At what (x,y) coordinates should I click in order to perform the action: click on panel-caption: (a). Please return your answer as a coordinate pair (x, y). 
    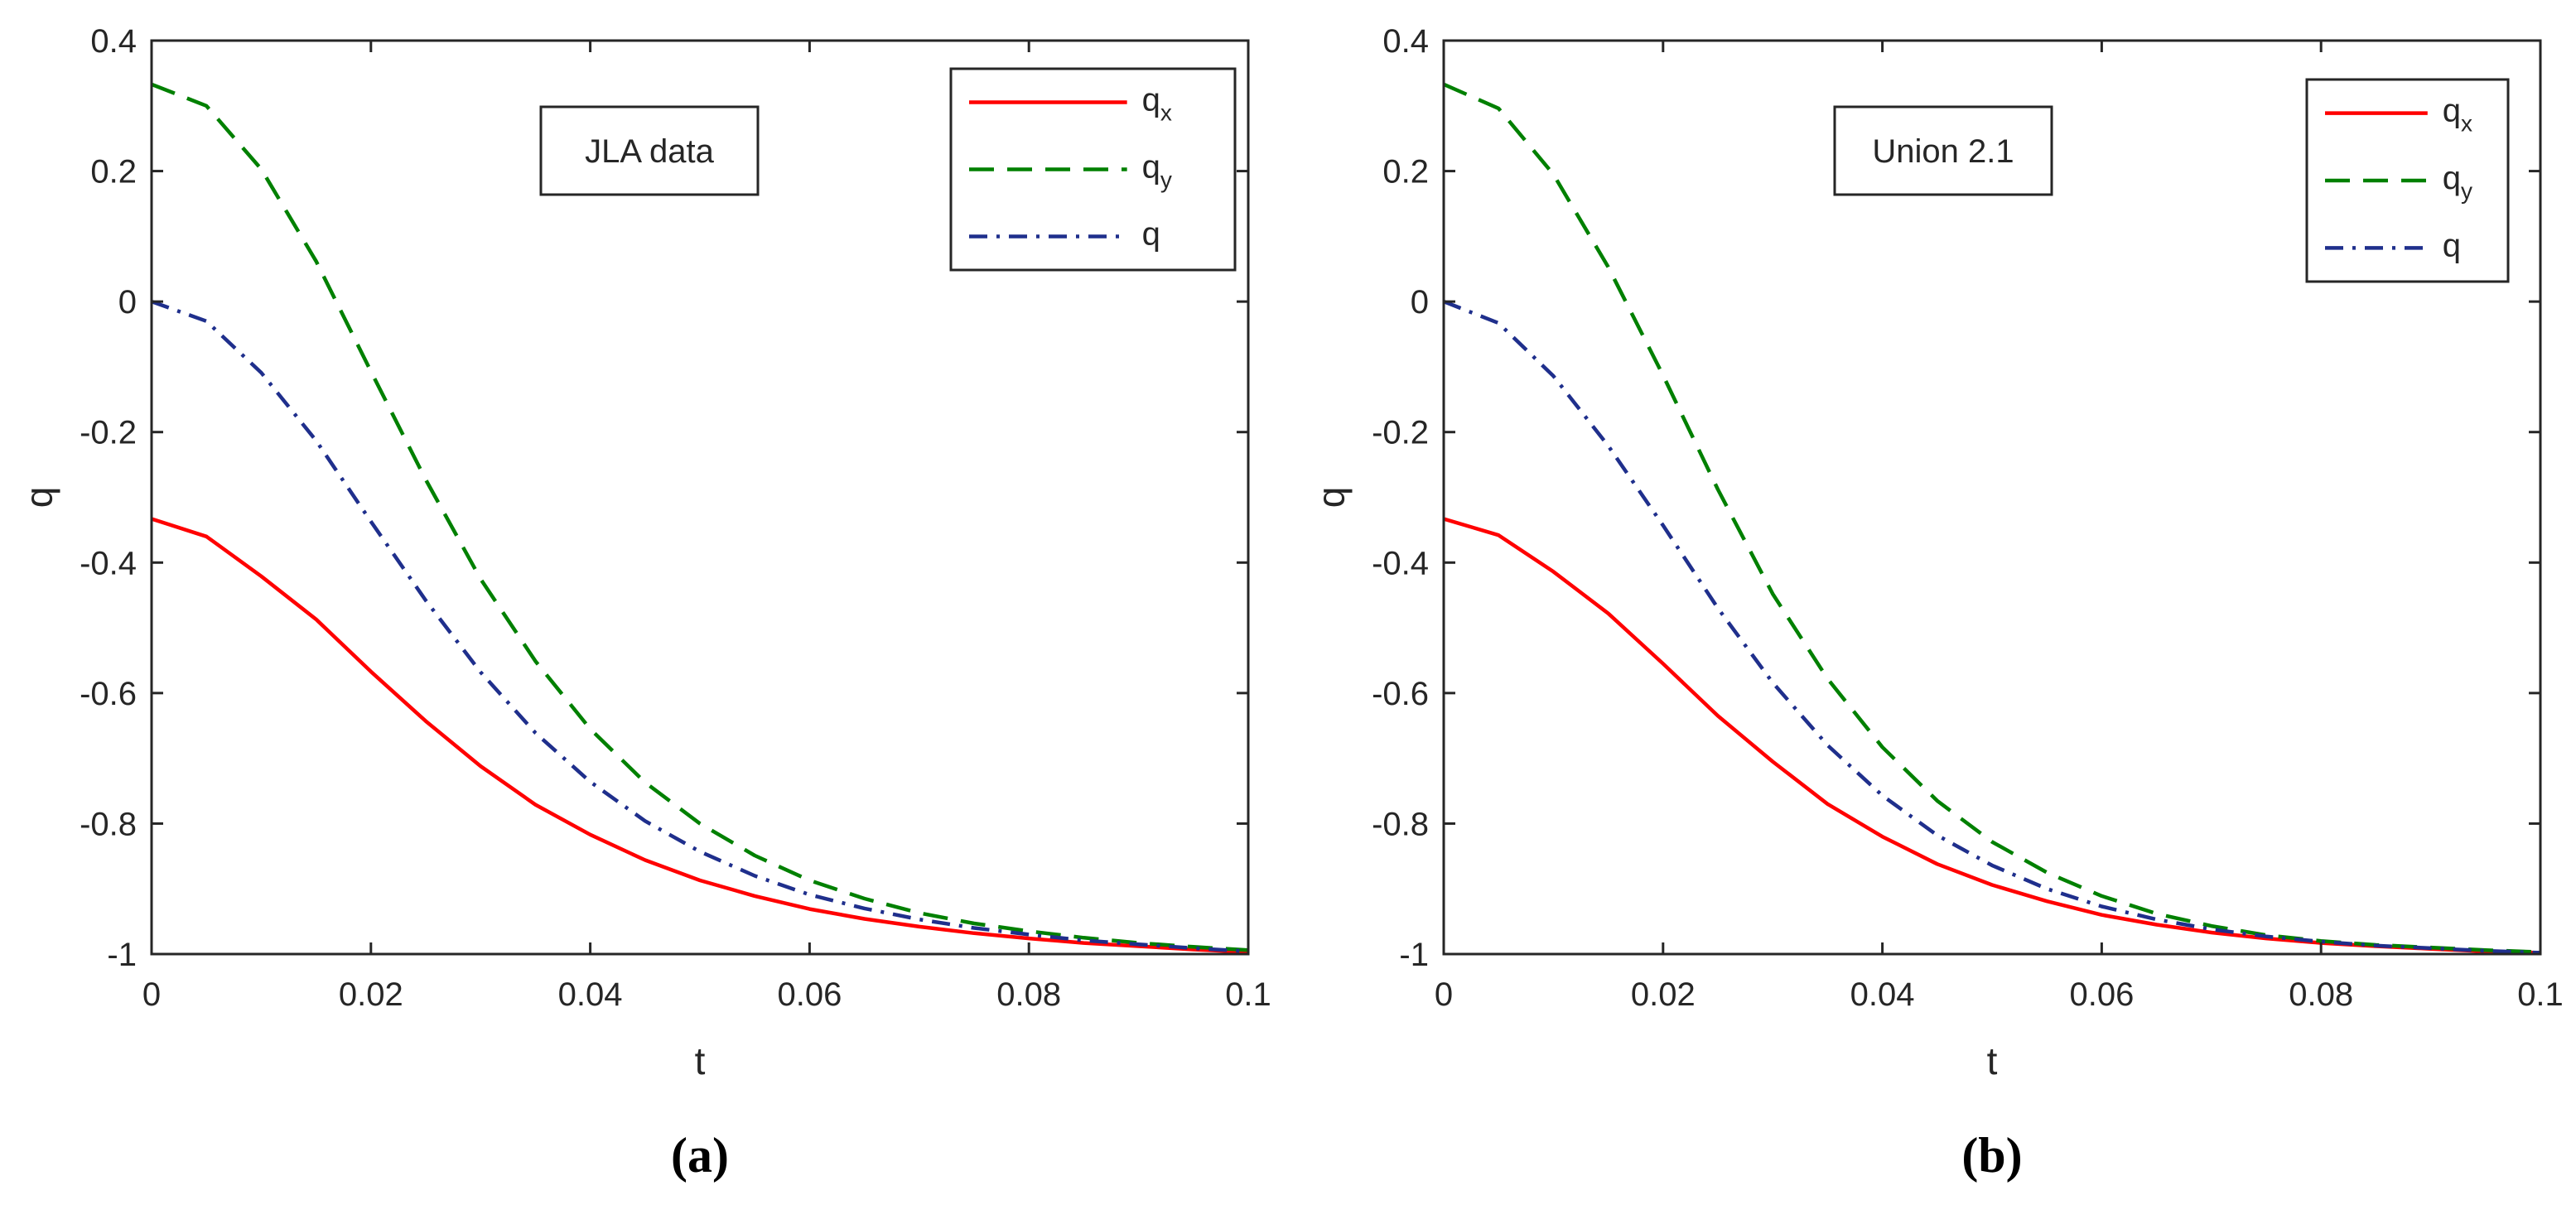
    Looking at the image, I should click on (700, 1155).